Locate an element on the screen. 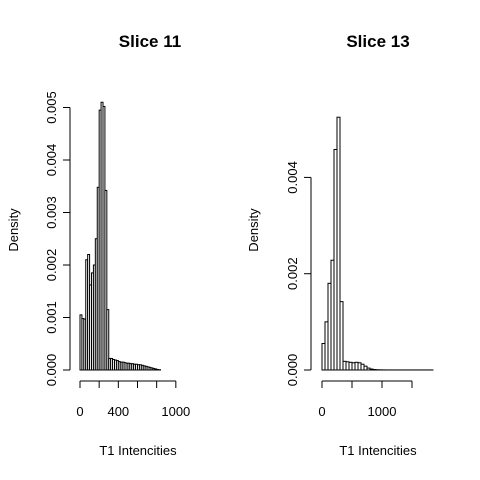 This screenshot has height=480, width=480. y-axis: 0.000 0.001 0.002 0.003 0.004 0.005 is located at coordinates (57, 239).